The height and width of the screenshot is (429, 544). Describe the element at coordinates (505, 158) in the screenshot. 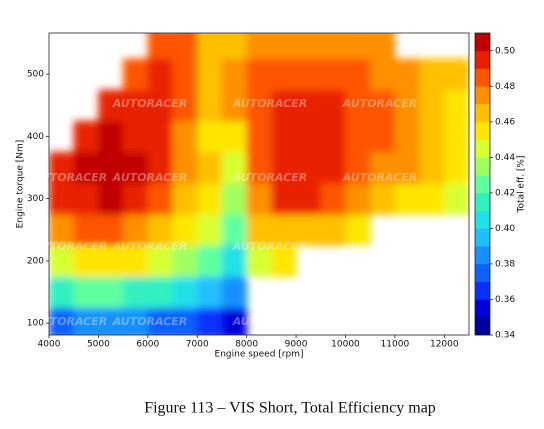

I see `colorbar-tick-label: 0.44` at that location.